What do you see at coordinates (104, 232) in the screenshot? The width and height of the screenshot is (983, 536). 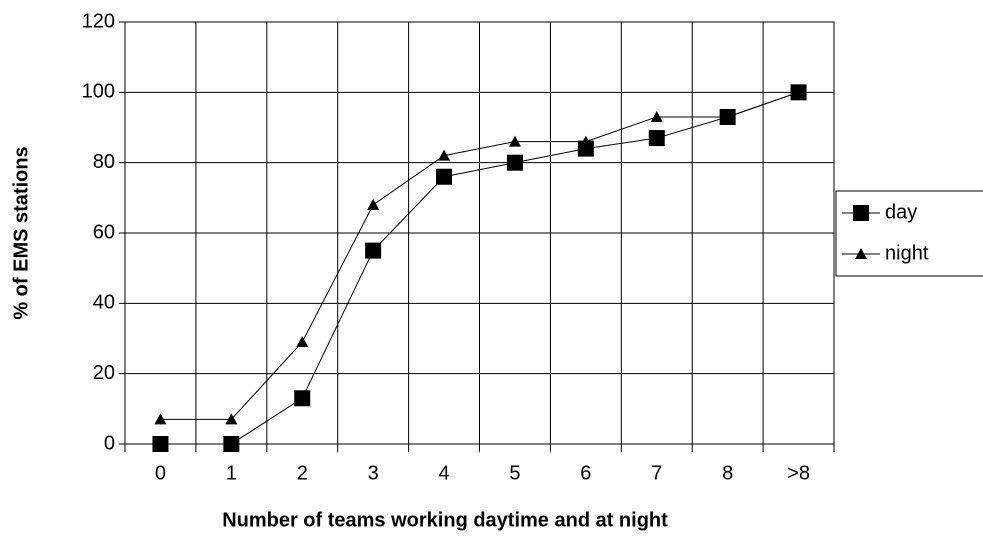 I see `y-tick-label: 60` at bounding box center [104, 232].